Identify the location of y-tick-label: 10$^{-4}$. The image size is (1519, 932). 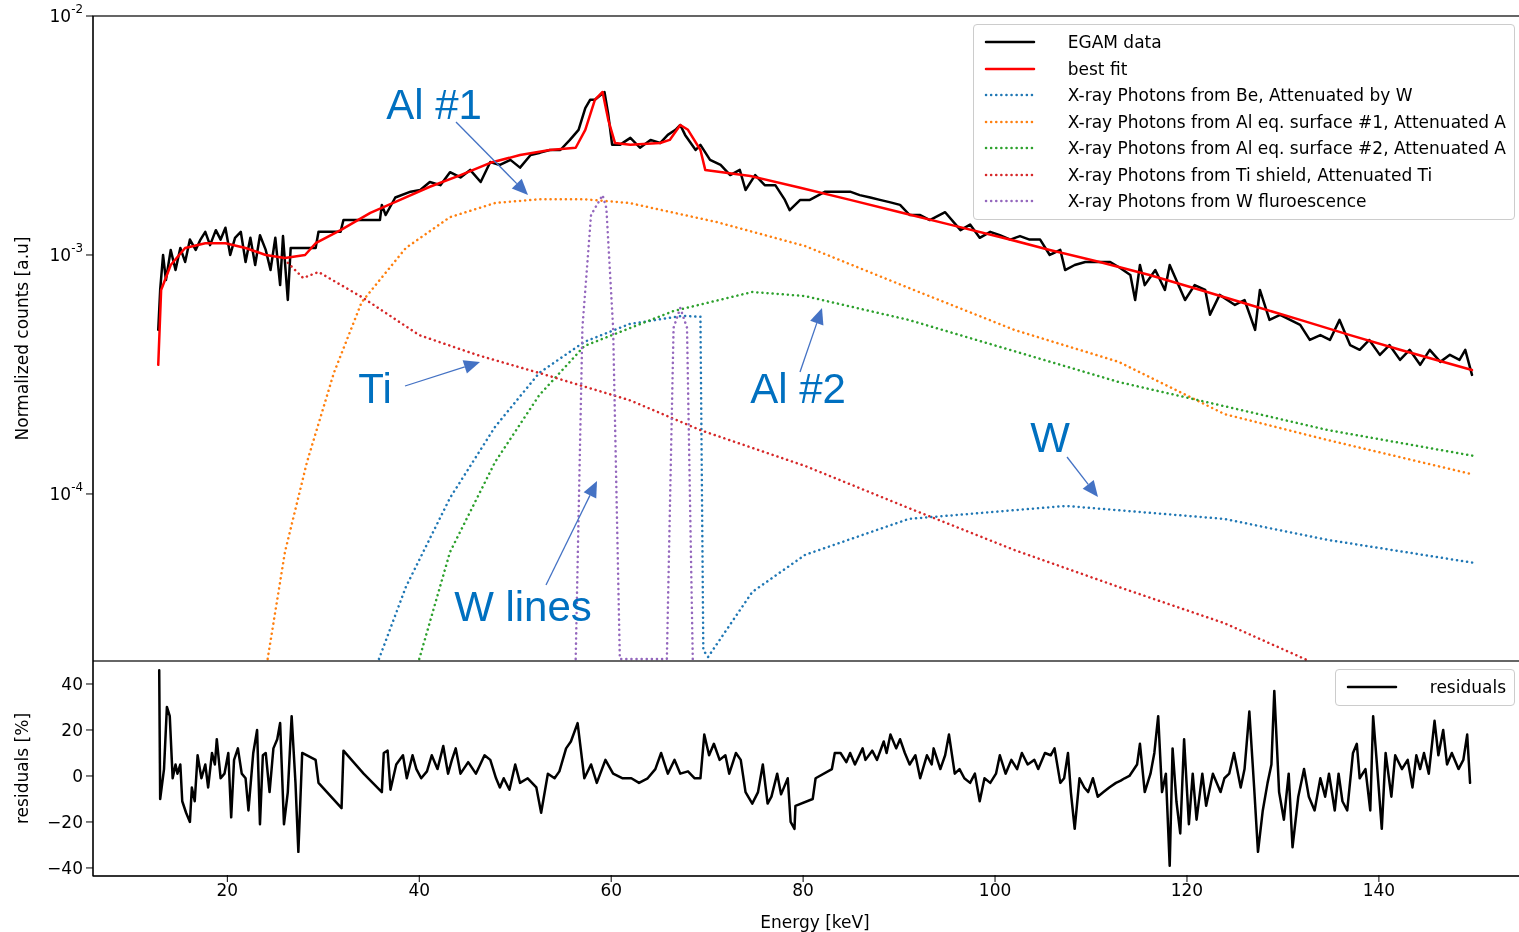
(66, 491).